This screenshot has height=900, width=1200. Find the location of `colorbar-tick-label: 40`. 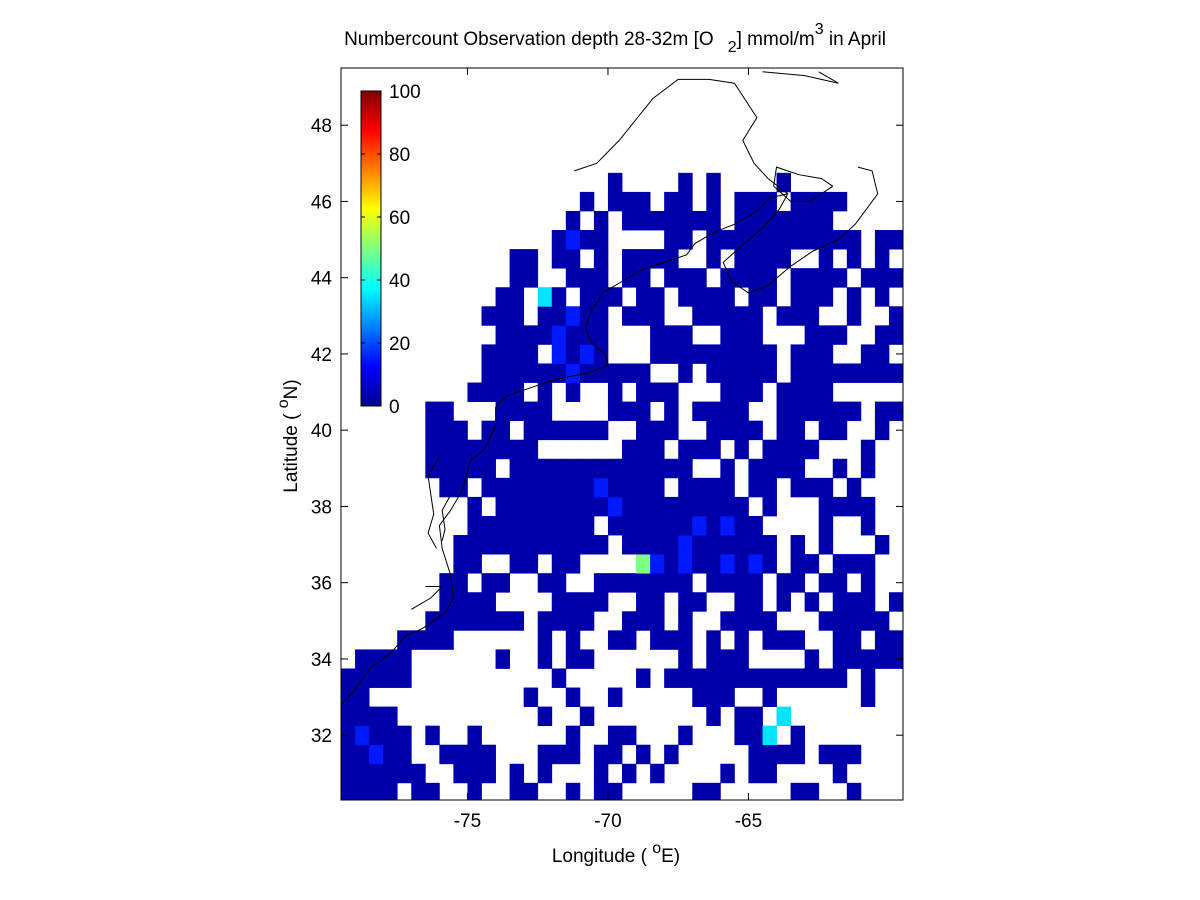

colorbar-tick-label: 40 is located at coordinates (399, 281).